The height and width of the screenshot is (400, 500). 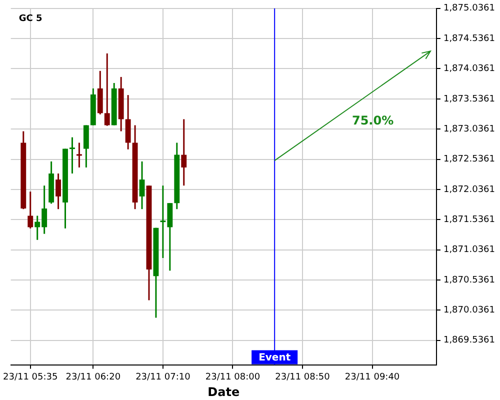 What do you see at coordinates (30, 19) in the screenshot?
I see `text: GC 5` at bounding box center [30, 19].